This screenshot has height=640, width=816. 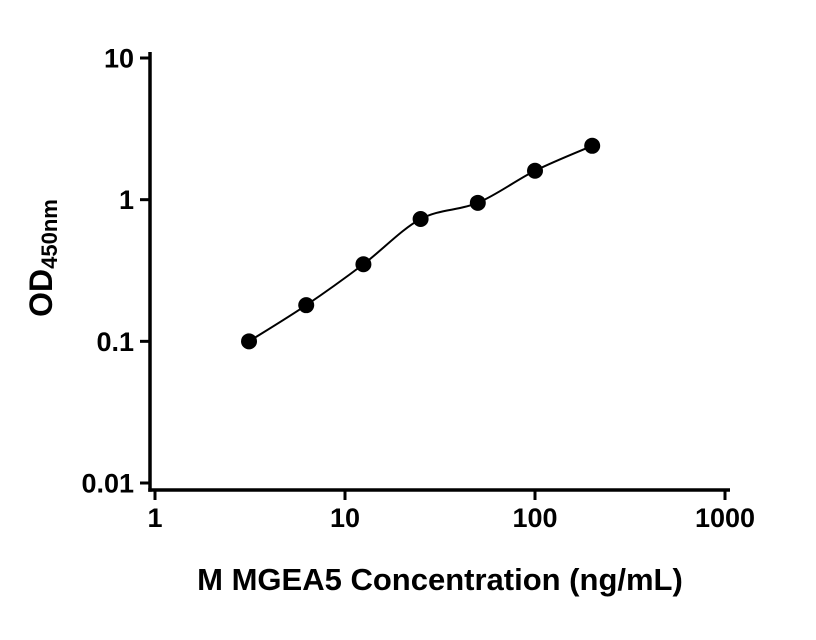 What do you see at coordinates (119, 59) in the screenshot?
I see `y-tick-label: 10` at bounding box center [119, 59].